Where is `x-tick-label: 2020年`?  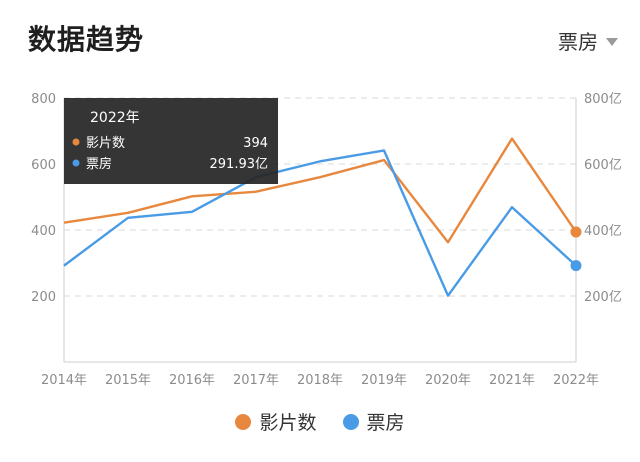
x-tick-label: 2020年 is located at coordinates (448, 380).